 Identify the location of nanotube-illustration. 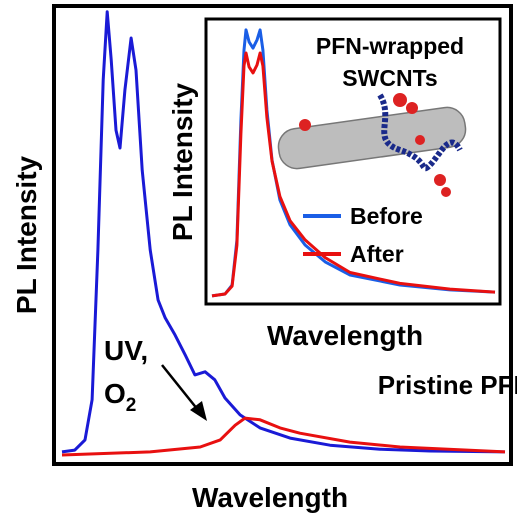
(372, 145).